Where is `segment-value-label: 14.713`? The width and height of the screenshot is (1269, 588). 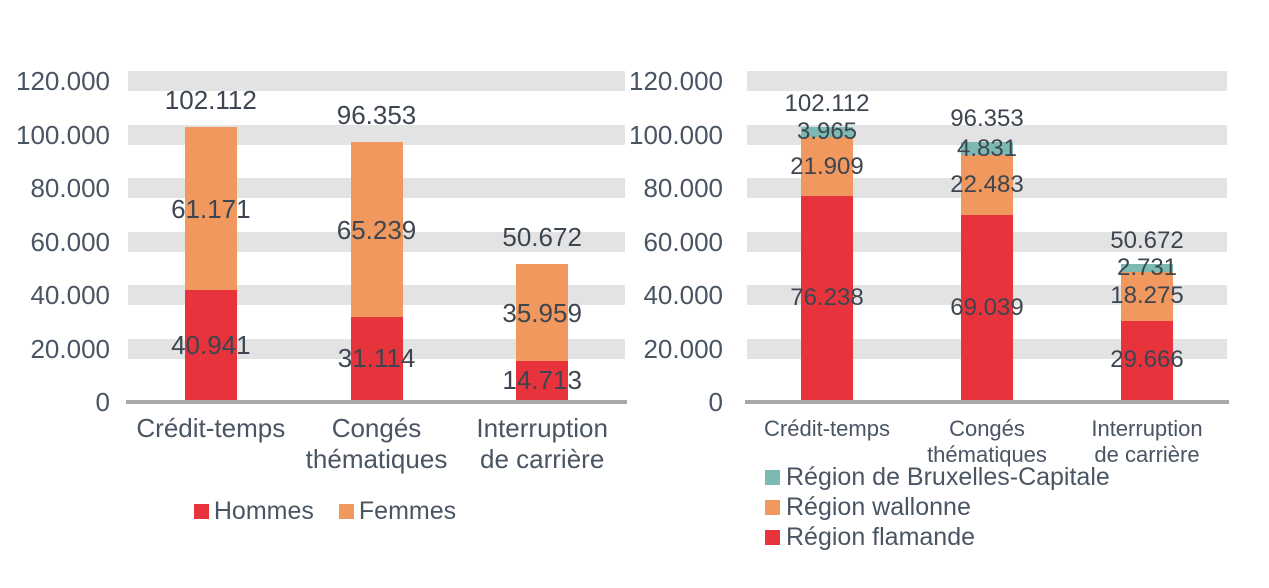
segment-value-label: 14.713 is located at coordinates (542, 380).